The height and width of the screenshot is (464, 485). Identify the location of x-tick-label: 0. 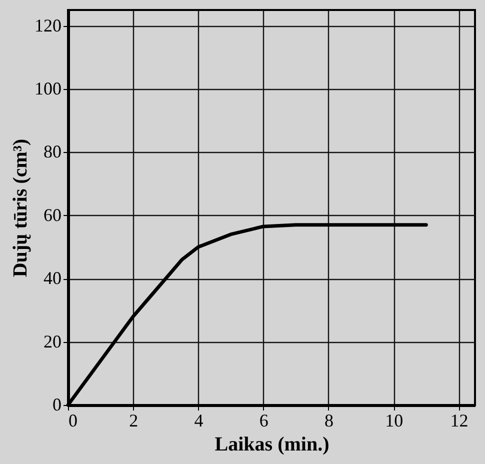
(73, 420).